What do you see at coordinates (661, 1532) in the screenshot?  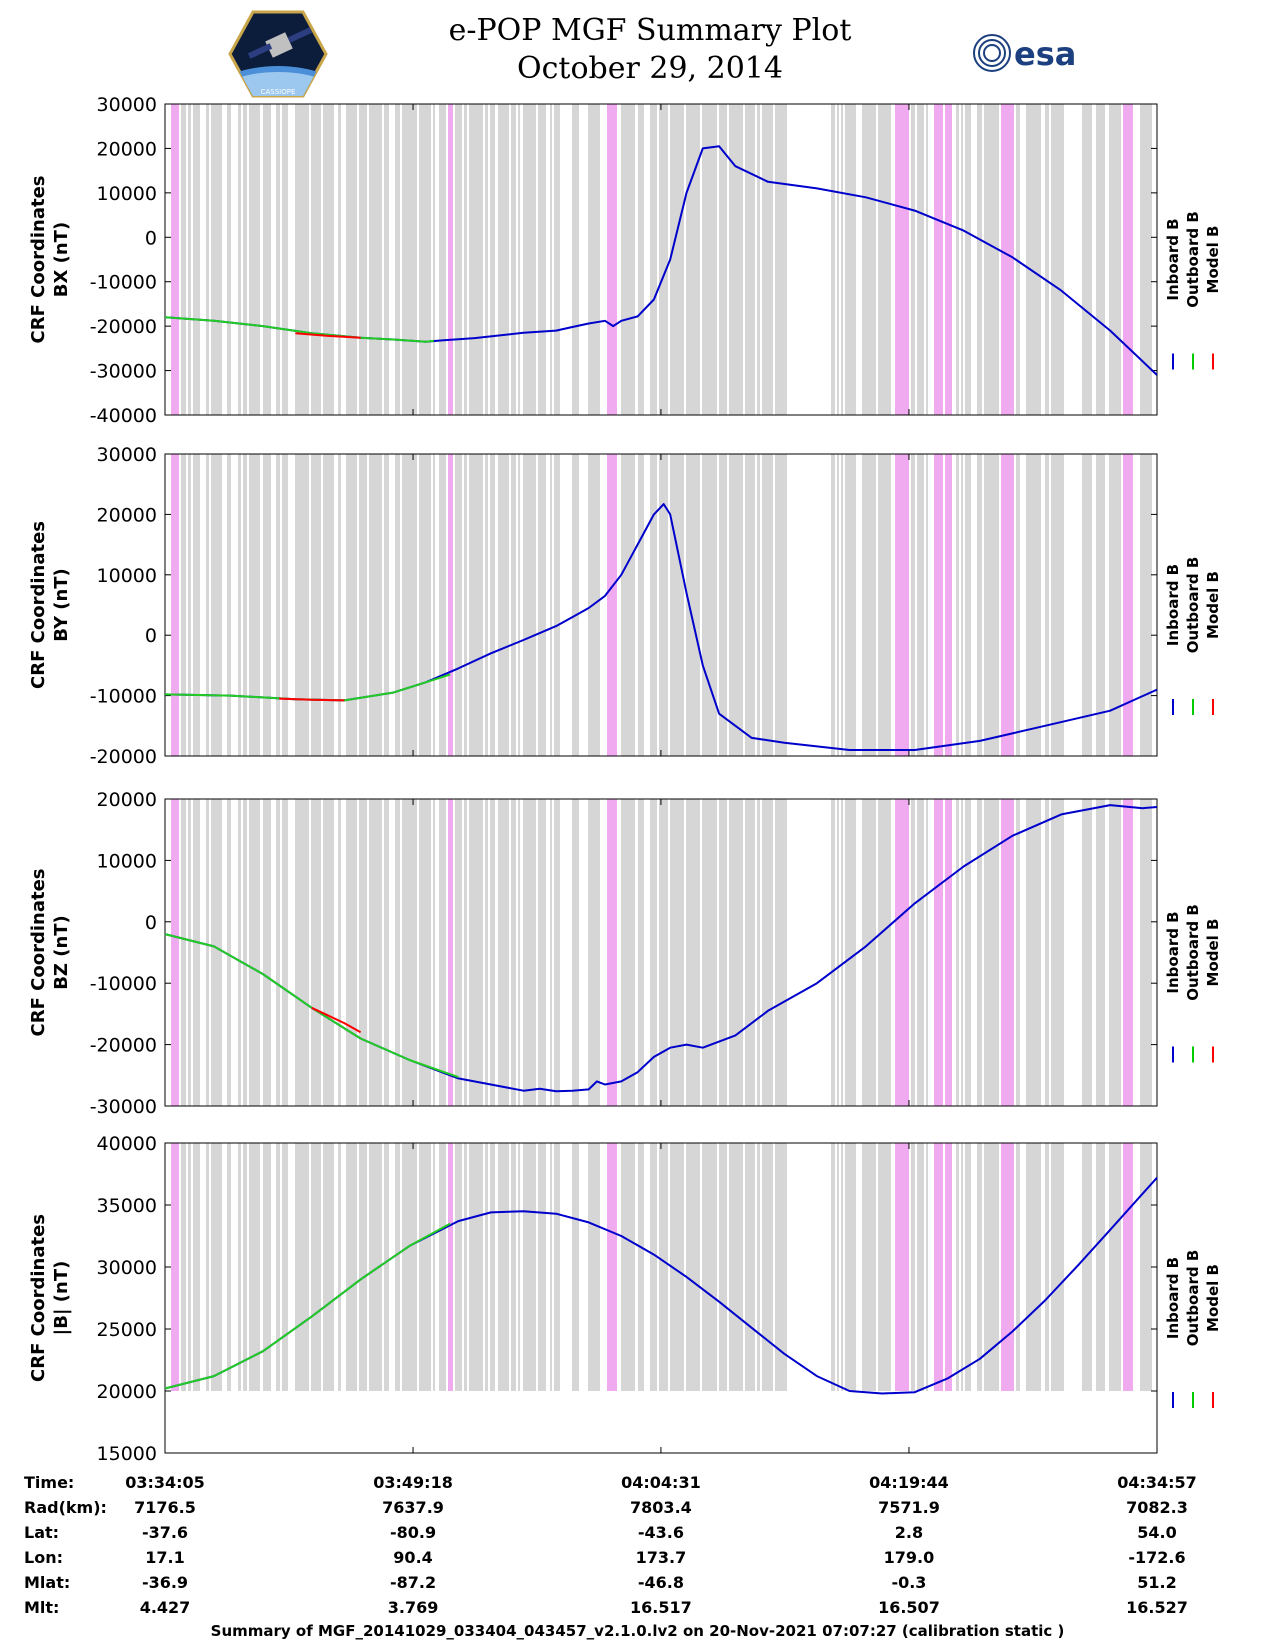 I see `table-cell: -43.6` at bounding box center [661, 1532].